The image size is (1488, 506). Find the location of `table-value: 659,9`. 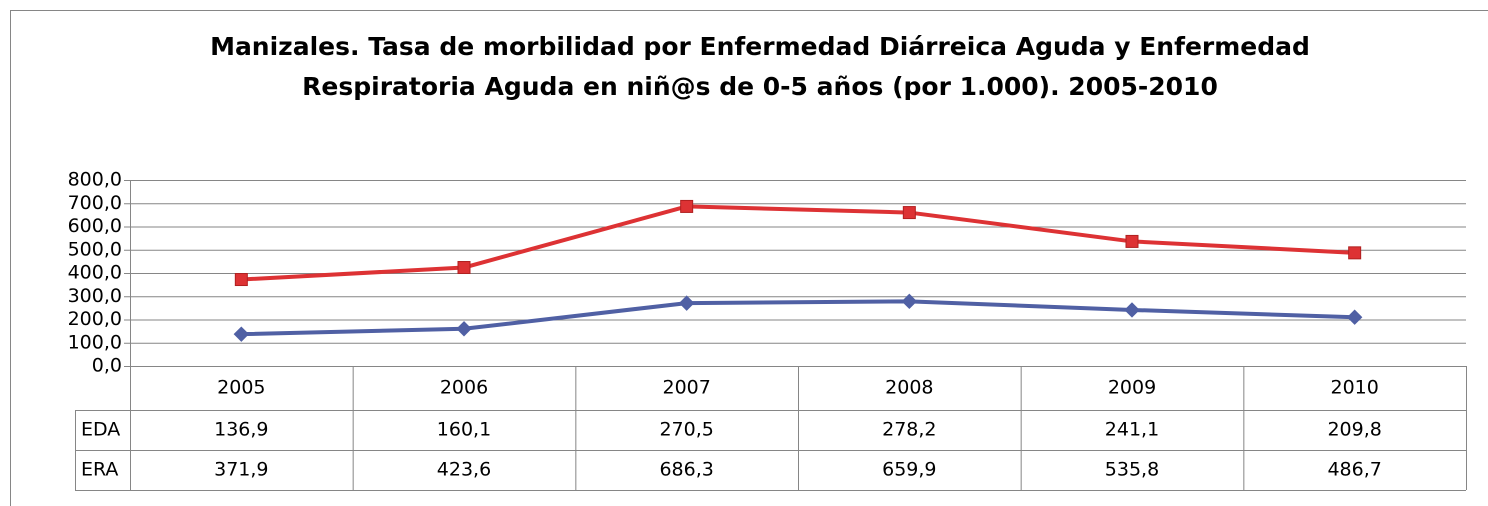

table-value: 659,9 is located at coordinates (909, 470).